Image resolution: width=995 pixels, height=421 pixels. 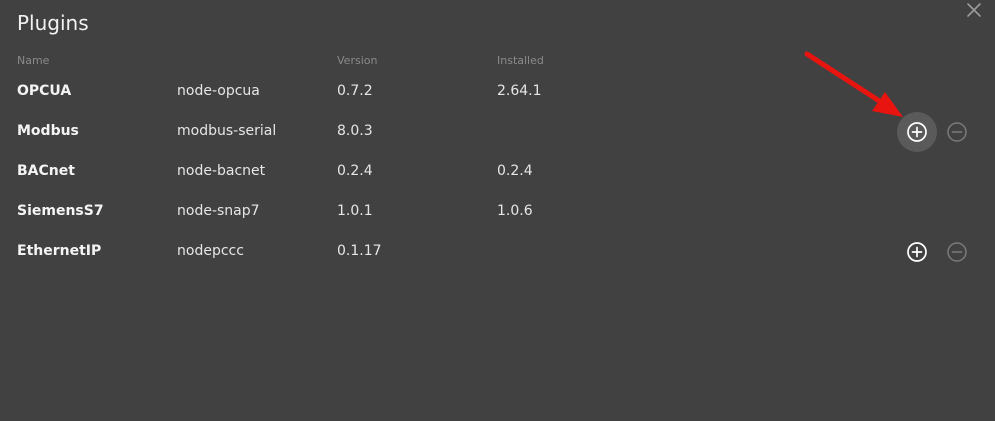 What do you see at coordinates (355, 91) in the screenshot?
I see `plugin-version: 0.7.2` at bounding box center [355, 91].